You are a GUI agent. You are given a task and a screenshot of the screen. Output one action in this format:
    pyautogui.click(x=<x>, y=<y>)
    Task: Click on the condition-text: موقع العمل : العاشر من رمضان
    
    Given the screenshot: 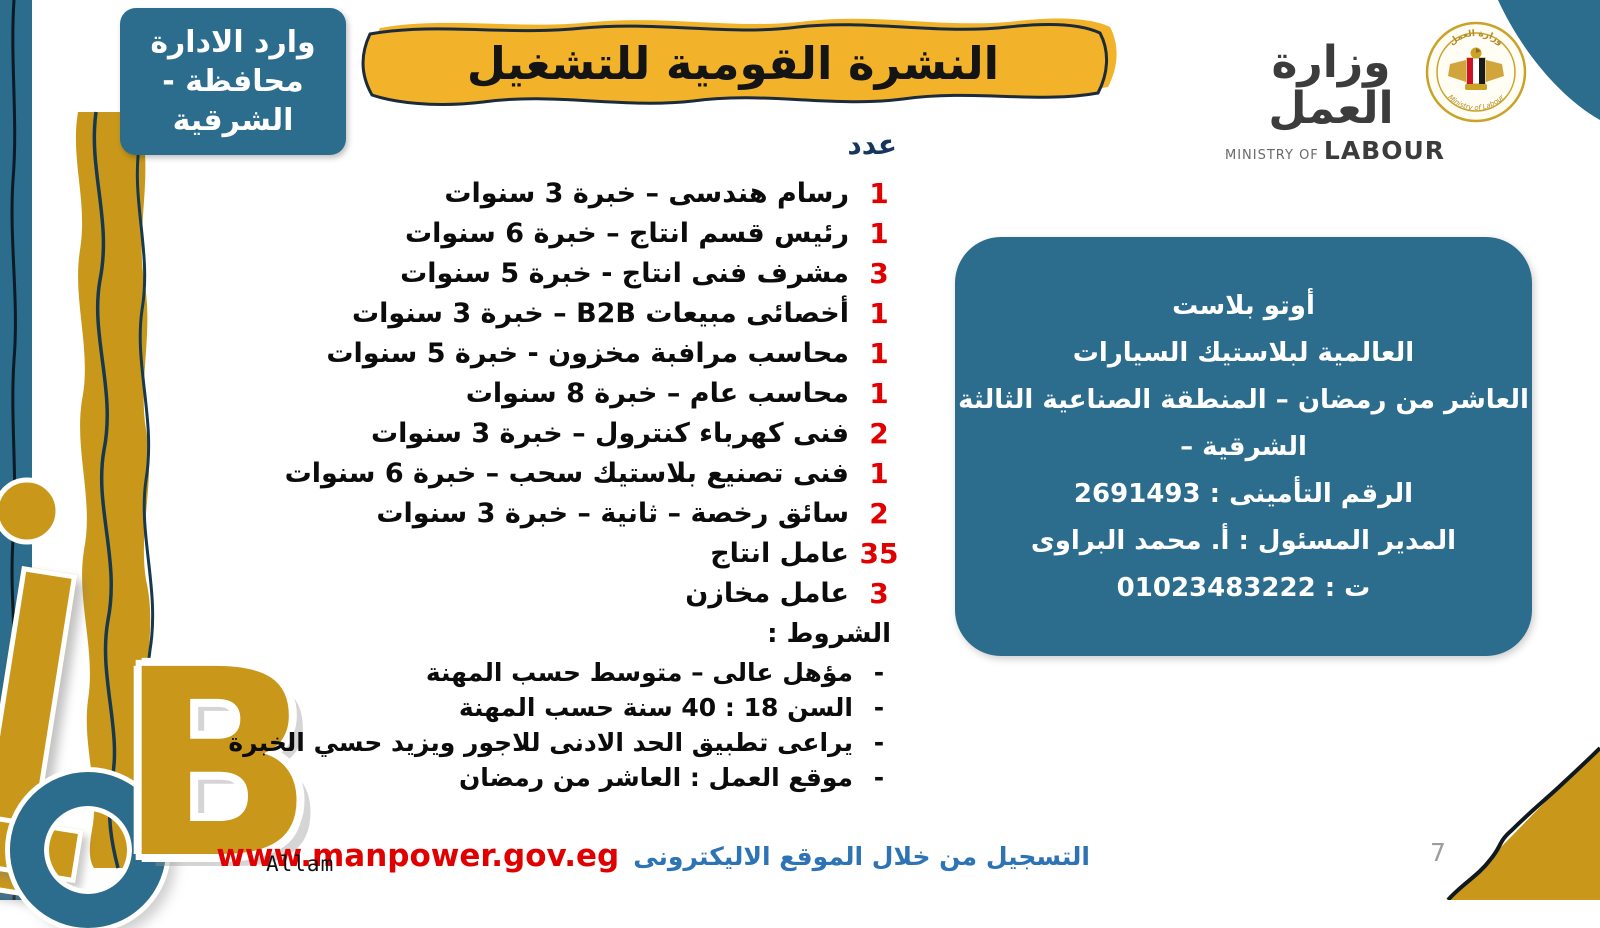 What is the action you would take?
    pyautogui.click(x=655, y=777)
    